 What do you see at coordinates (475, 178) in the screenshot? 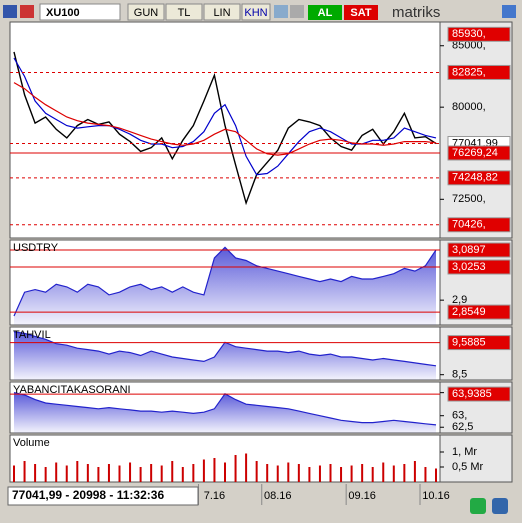
I see `level-label: 74248,82` at bounding box center [475, 178].